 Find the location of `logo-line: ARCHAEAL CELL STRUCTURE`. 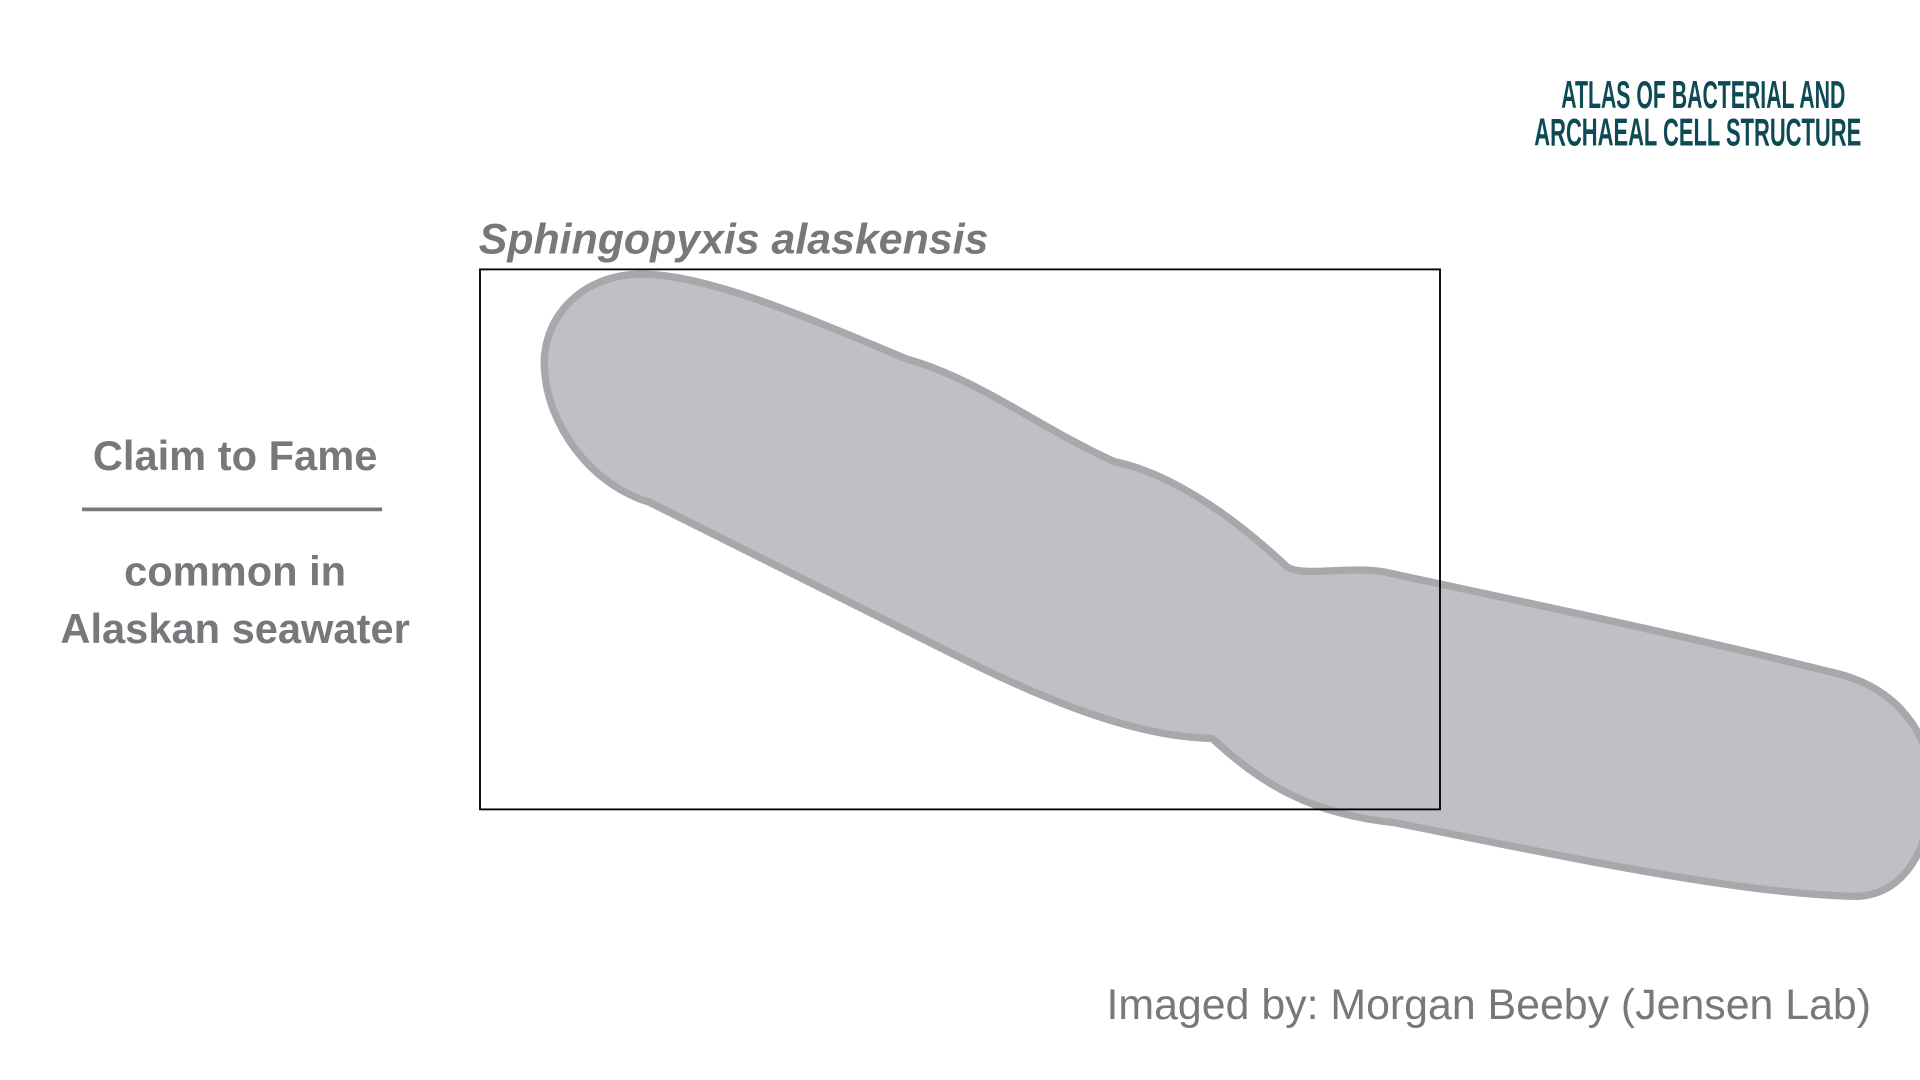

logo-line: ARCHAEAL CELL STRUCTURE is located at coordinates (1697, 133).